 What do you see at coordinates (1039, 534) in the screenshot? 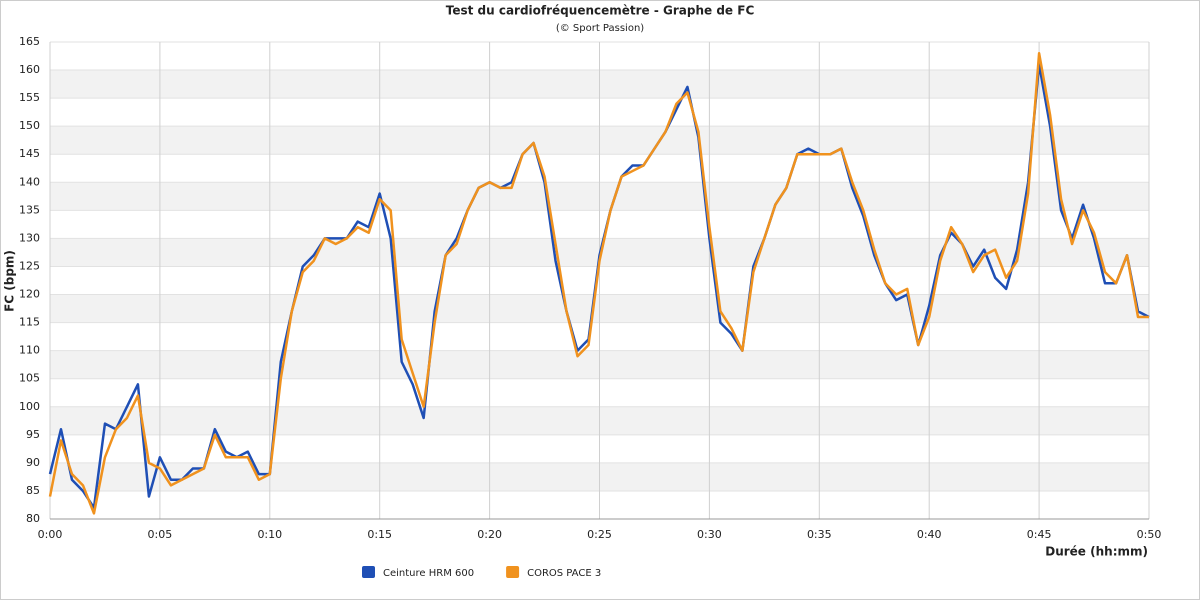
I see `x-tick-label: 0:45` at bounding box center [1039, 534].